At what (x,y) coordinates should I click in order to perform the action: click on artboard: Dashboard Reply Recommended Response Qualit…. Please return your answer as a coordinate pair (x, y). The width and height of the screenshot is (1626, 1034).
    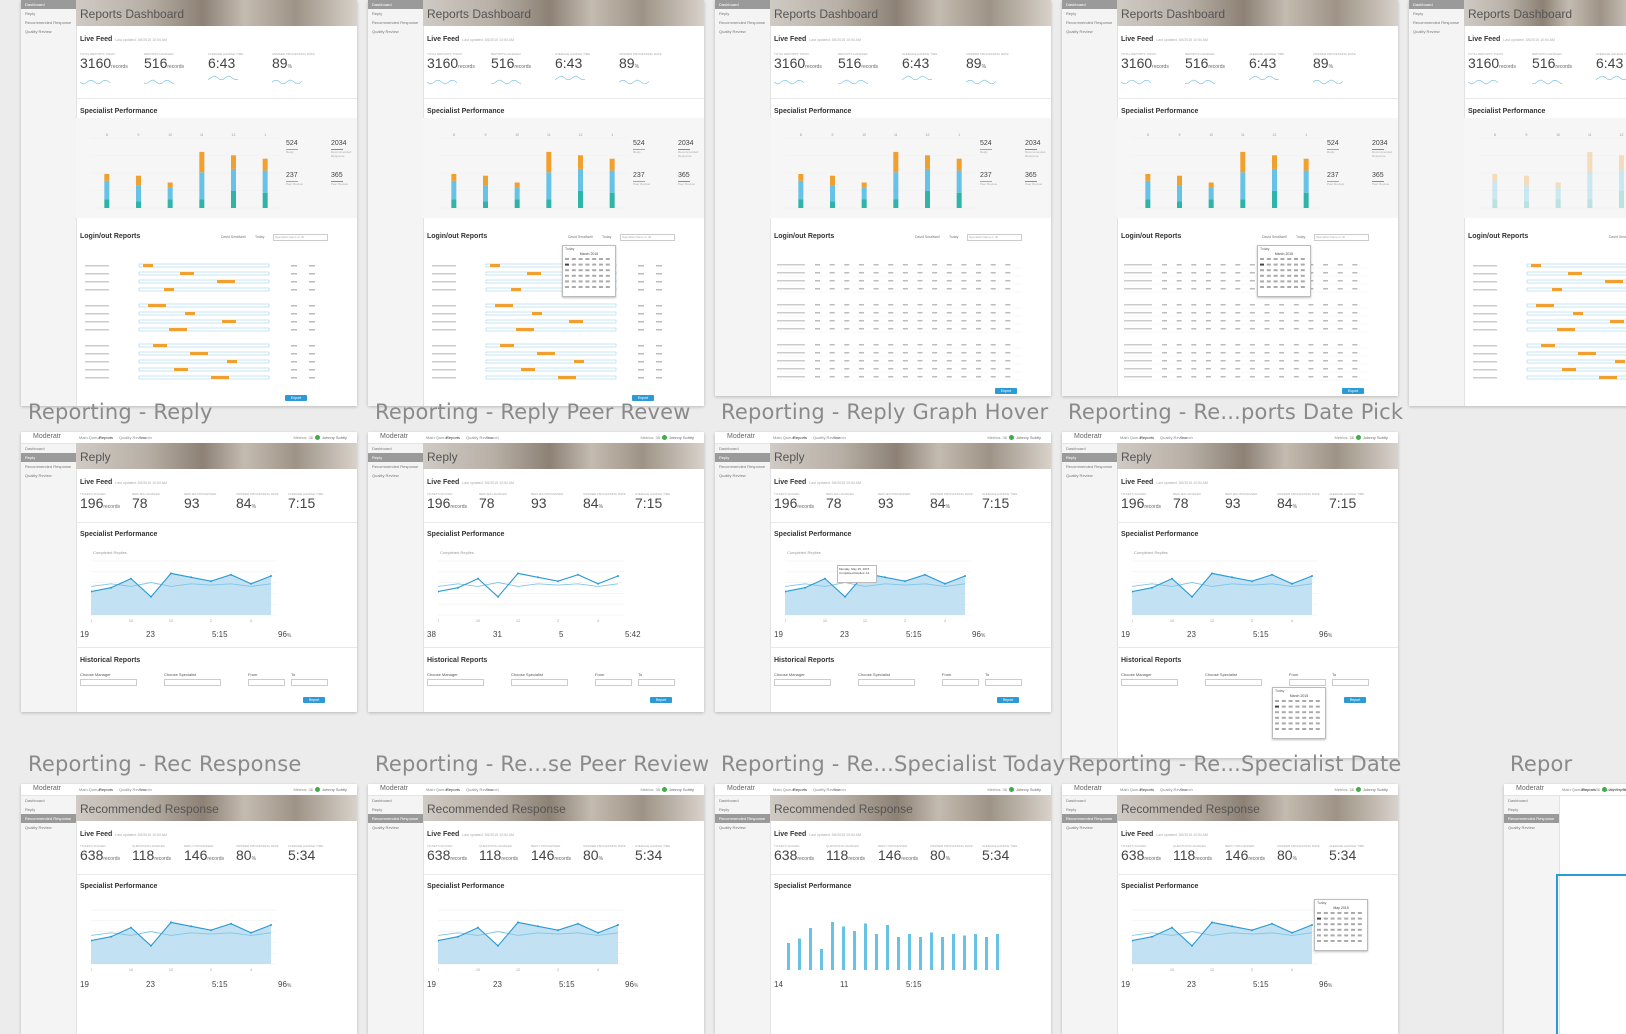
    Looking at the image, I should click on (189, 203).